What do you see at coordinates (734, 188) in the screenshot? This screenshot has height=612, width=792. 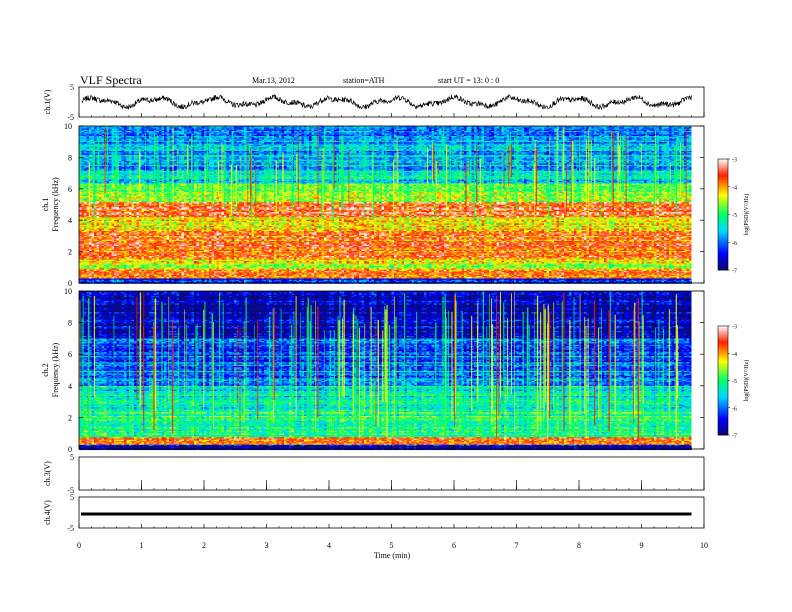 I see `ch1-spectrogram-colorbar-tick-label: -4` at bounding box center [734, 188].